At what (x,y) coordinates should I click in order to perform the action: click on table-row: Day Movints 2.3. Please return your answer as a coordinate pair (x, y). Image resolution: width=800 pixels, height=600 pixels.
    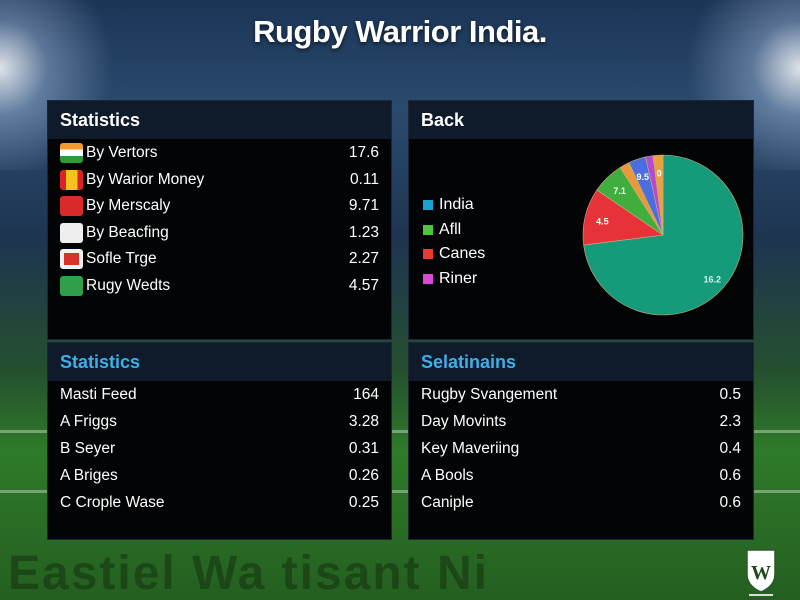
    Looking at the image, I should click on (581, 421).